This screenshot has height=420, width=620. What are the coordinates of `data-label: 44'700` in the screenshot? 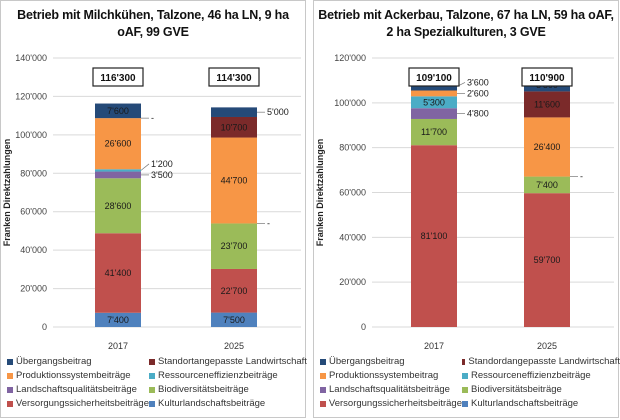 It's located at (234, 180).